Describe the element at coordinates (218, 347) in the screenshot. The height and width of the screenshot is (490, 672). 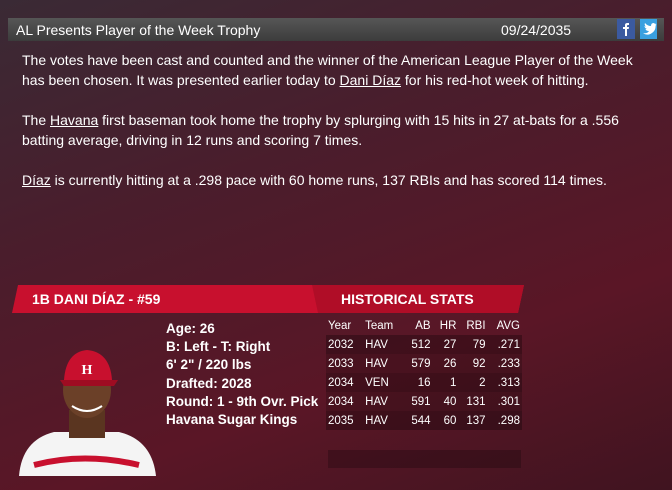
I see `bio-line: B: Left - T: Right` at that location.